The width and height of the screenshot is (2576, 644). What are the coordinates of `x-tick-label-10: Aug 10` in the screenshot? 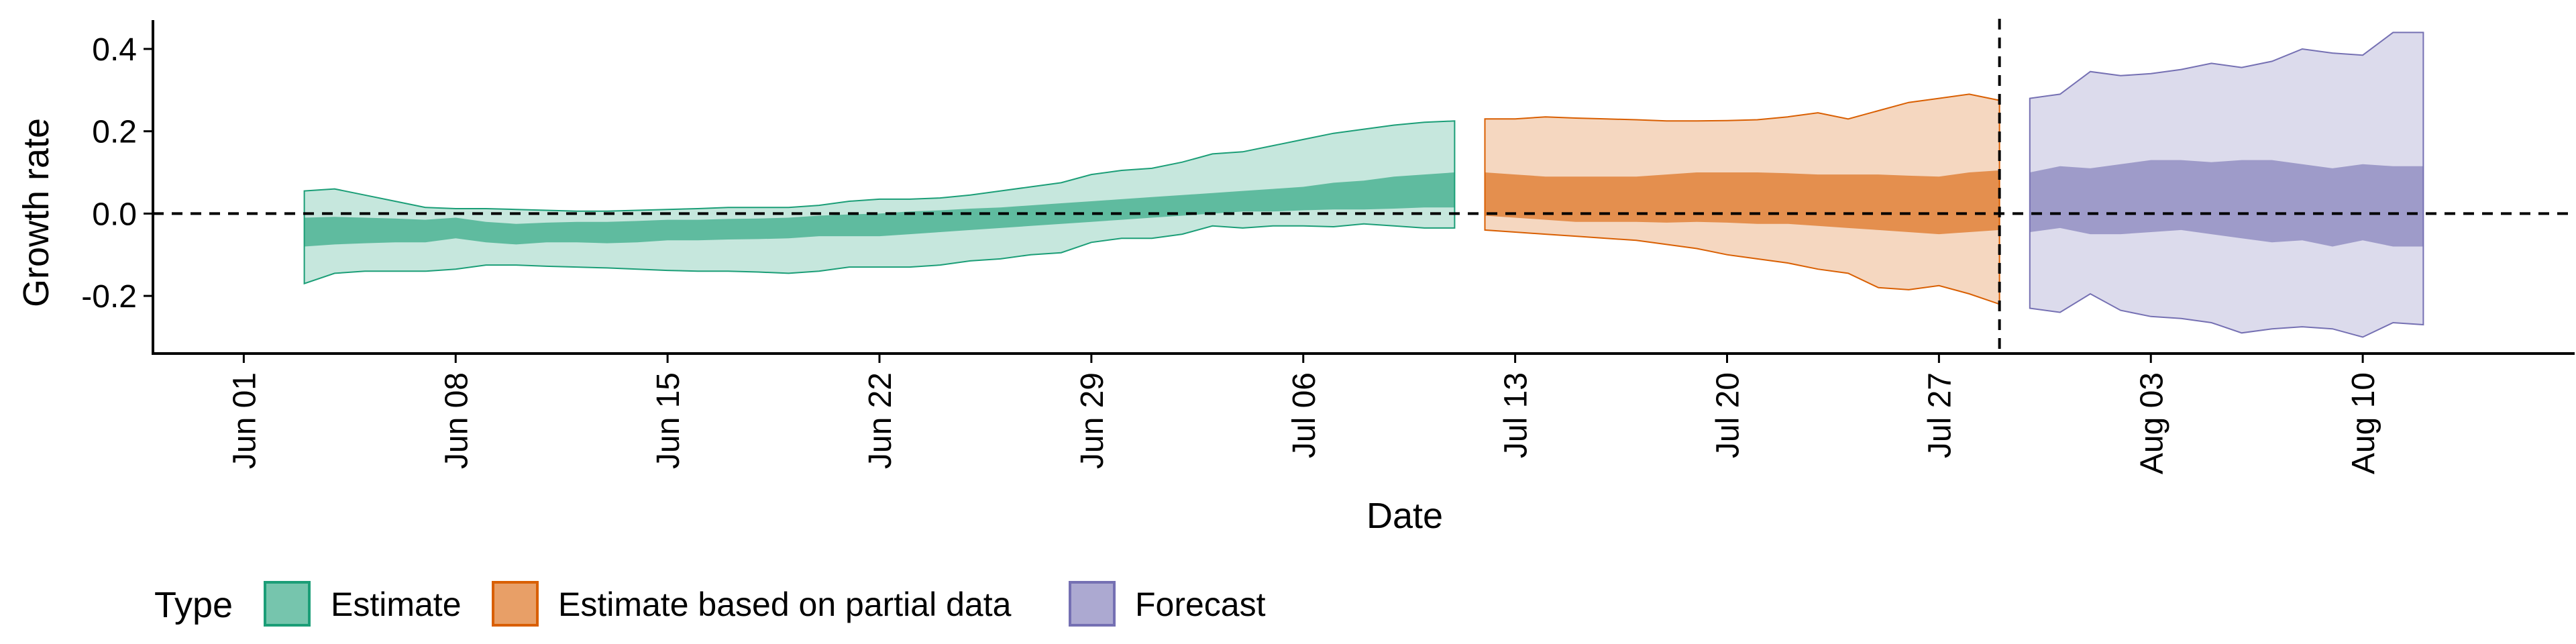 It's located at (2363, 423).